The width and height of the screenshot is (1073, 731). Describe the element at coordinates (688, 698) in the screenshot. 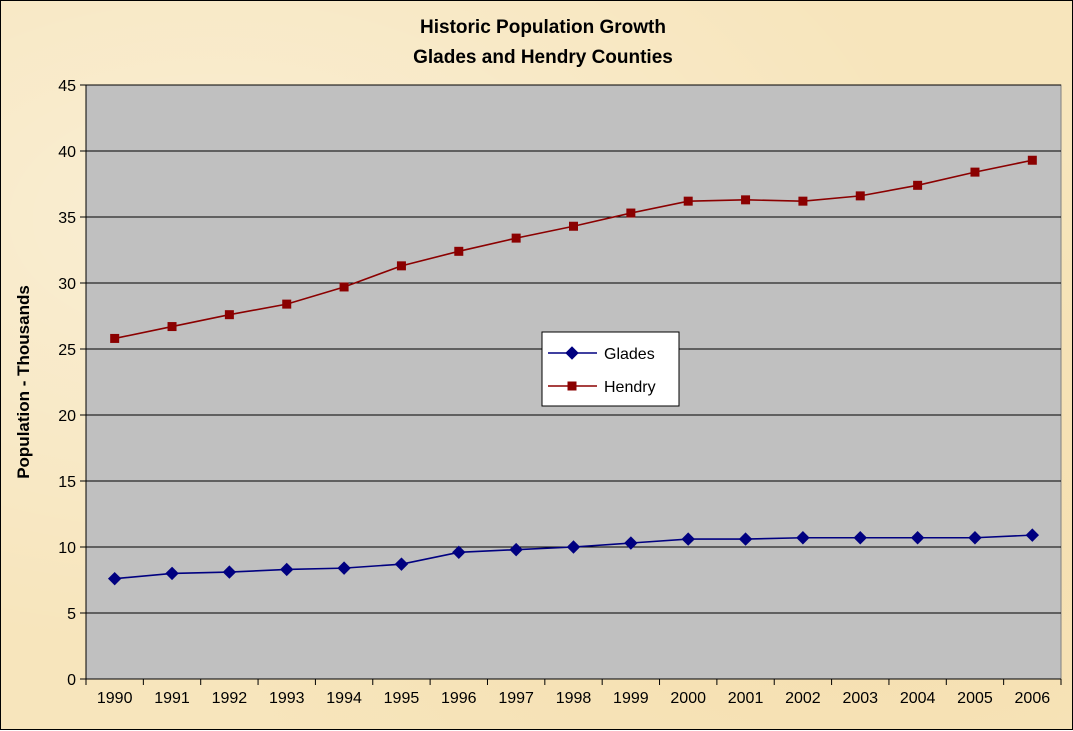

I see `x-tick-label: 2000` at that location.